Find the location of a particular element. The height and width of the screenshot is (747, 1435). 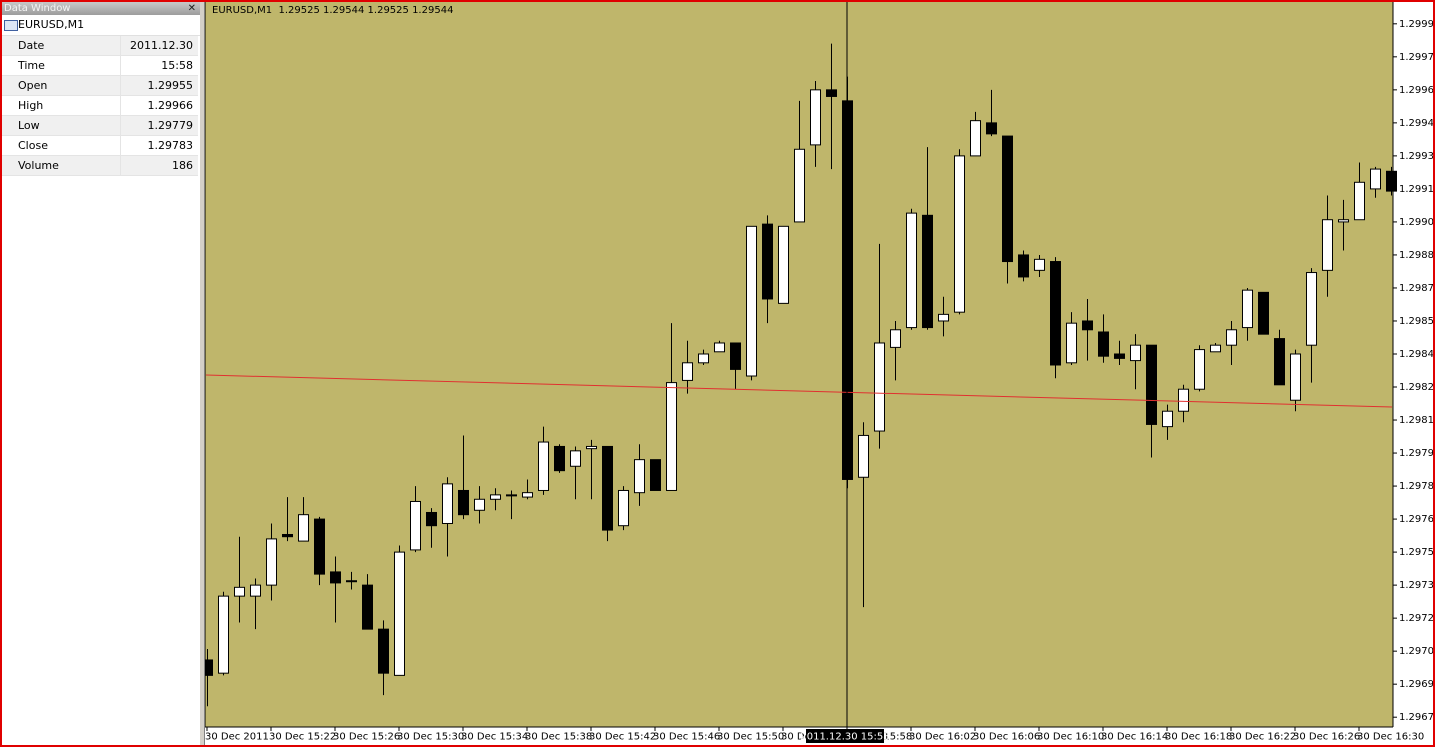

field-value: 1.29955 is located at coordinates (159, 85).